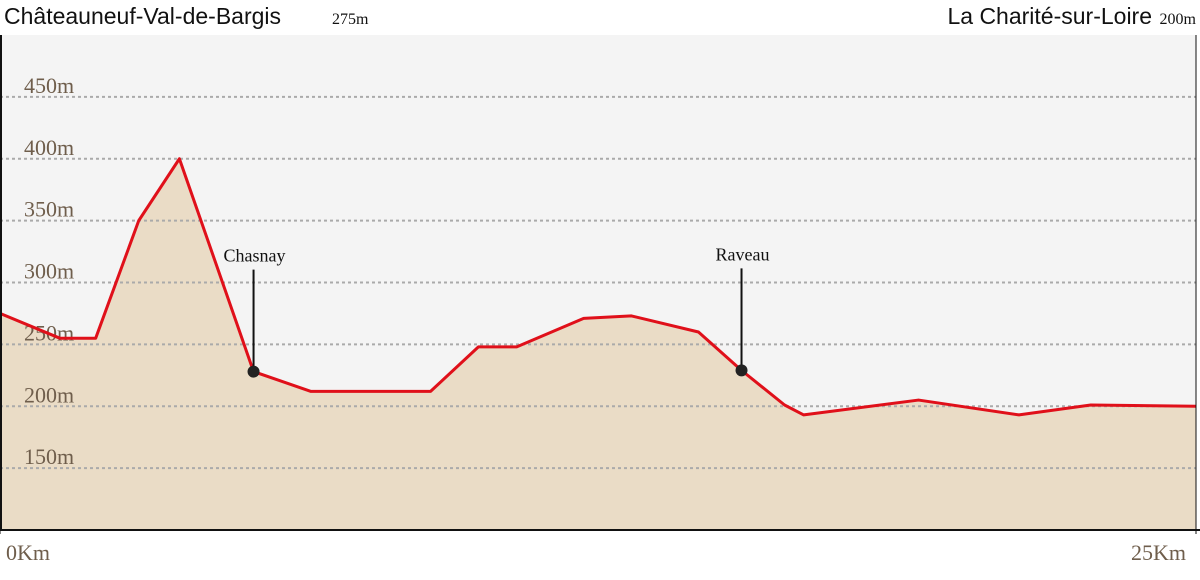 This screenshot has width=1200, height=580. I want to click on x-tick-label: 25Km, so click(1158, 552).